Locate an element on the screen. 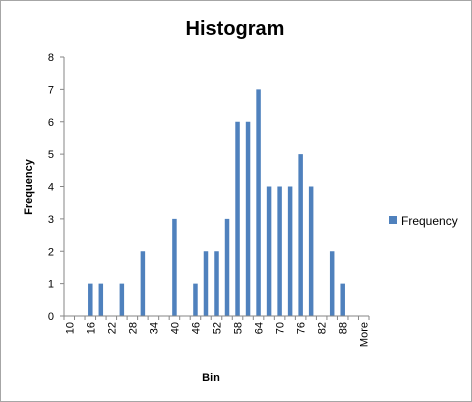 The width and height of the screenshot is (472, 402). y-tick-label: 0 is located at coordinates (51, 317).